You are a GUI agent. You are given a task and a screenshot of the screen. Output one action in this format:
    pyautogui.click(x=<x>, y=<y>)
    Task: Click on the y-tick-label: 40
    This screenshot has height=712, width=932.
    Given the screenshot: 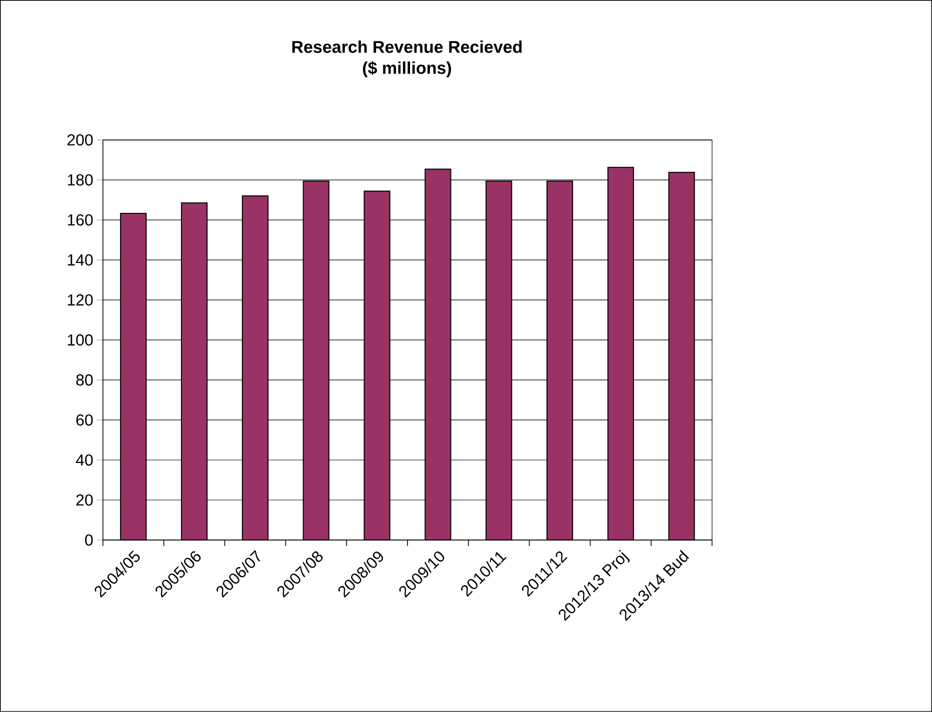 What is the action you would take?
    pyautogui.click(x=84, y=460)
    